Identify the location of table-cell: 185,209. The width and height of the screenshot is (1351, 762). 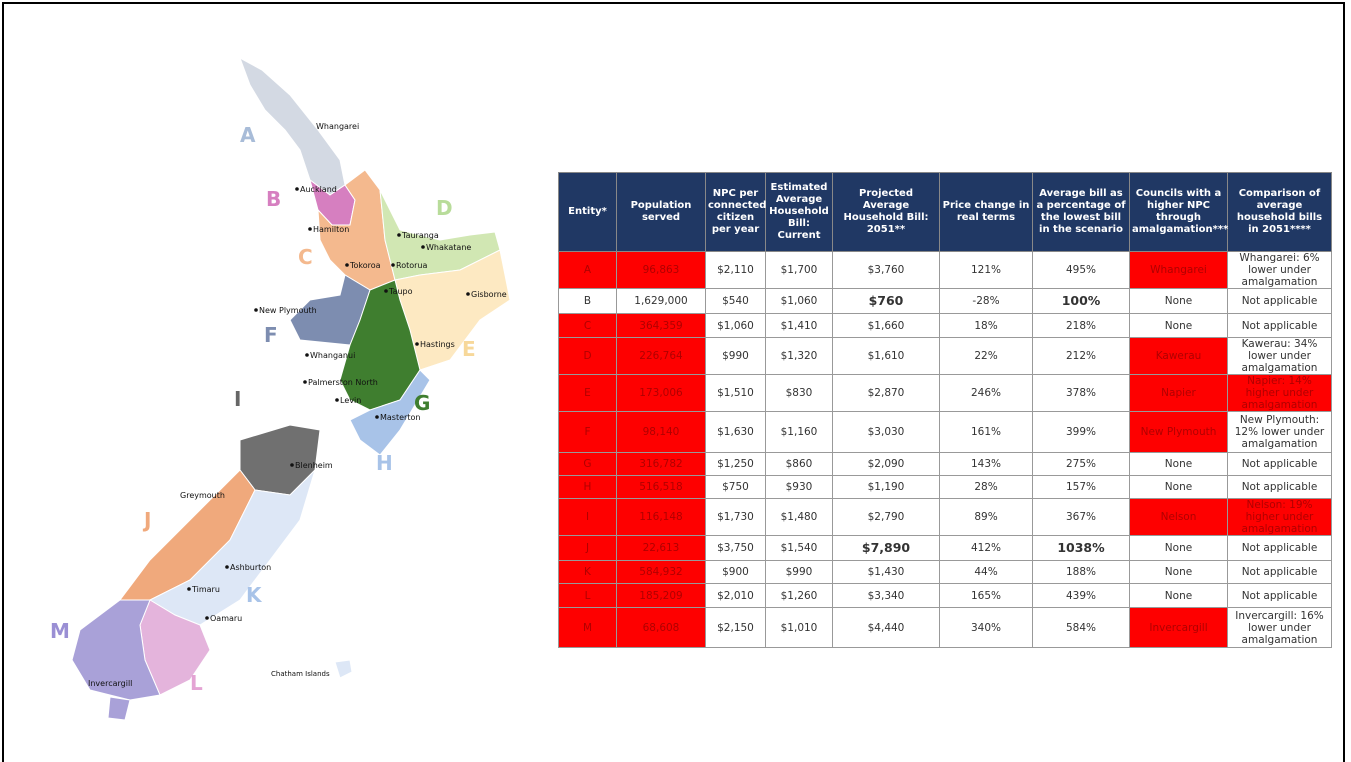
(661, 595).